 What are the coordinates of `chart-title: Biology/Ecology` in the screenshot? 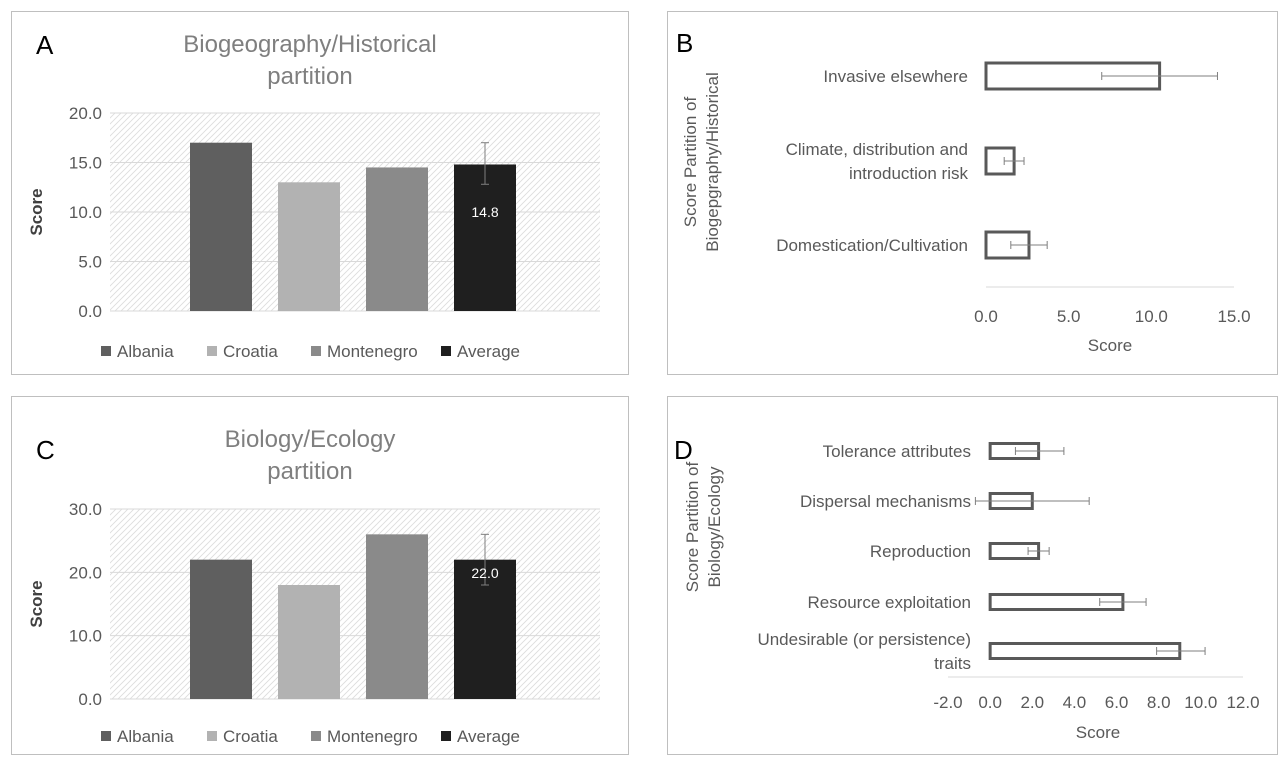 It's located at (310, 439).